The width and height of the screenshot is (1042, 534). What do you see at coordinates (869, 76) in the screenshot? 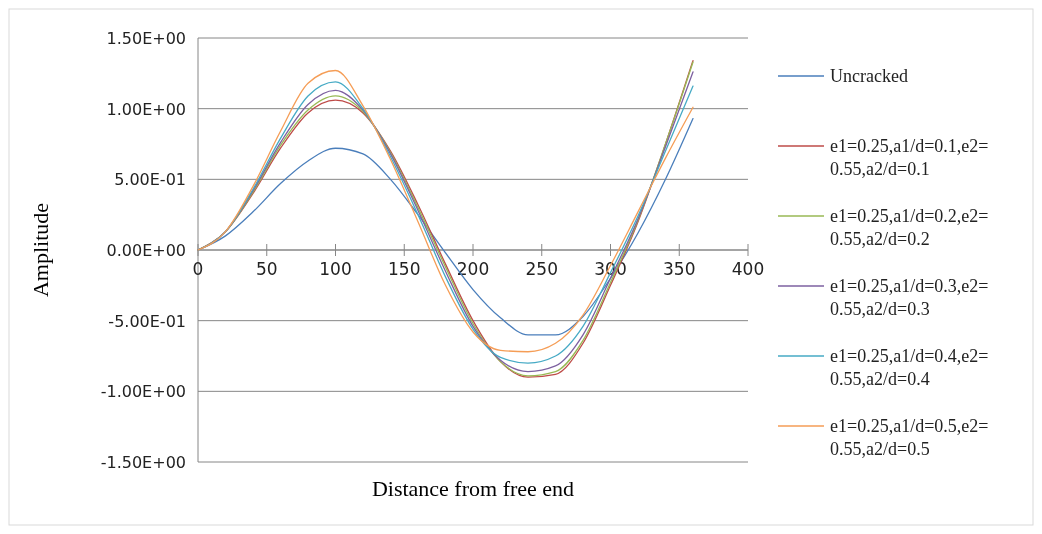
I see `legend-label: Uncracked` at bounding box center [869, 76].